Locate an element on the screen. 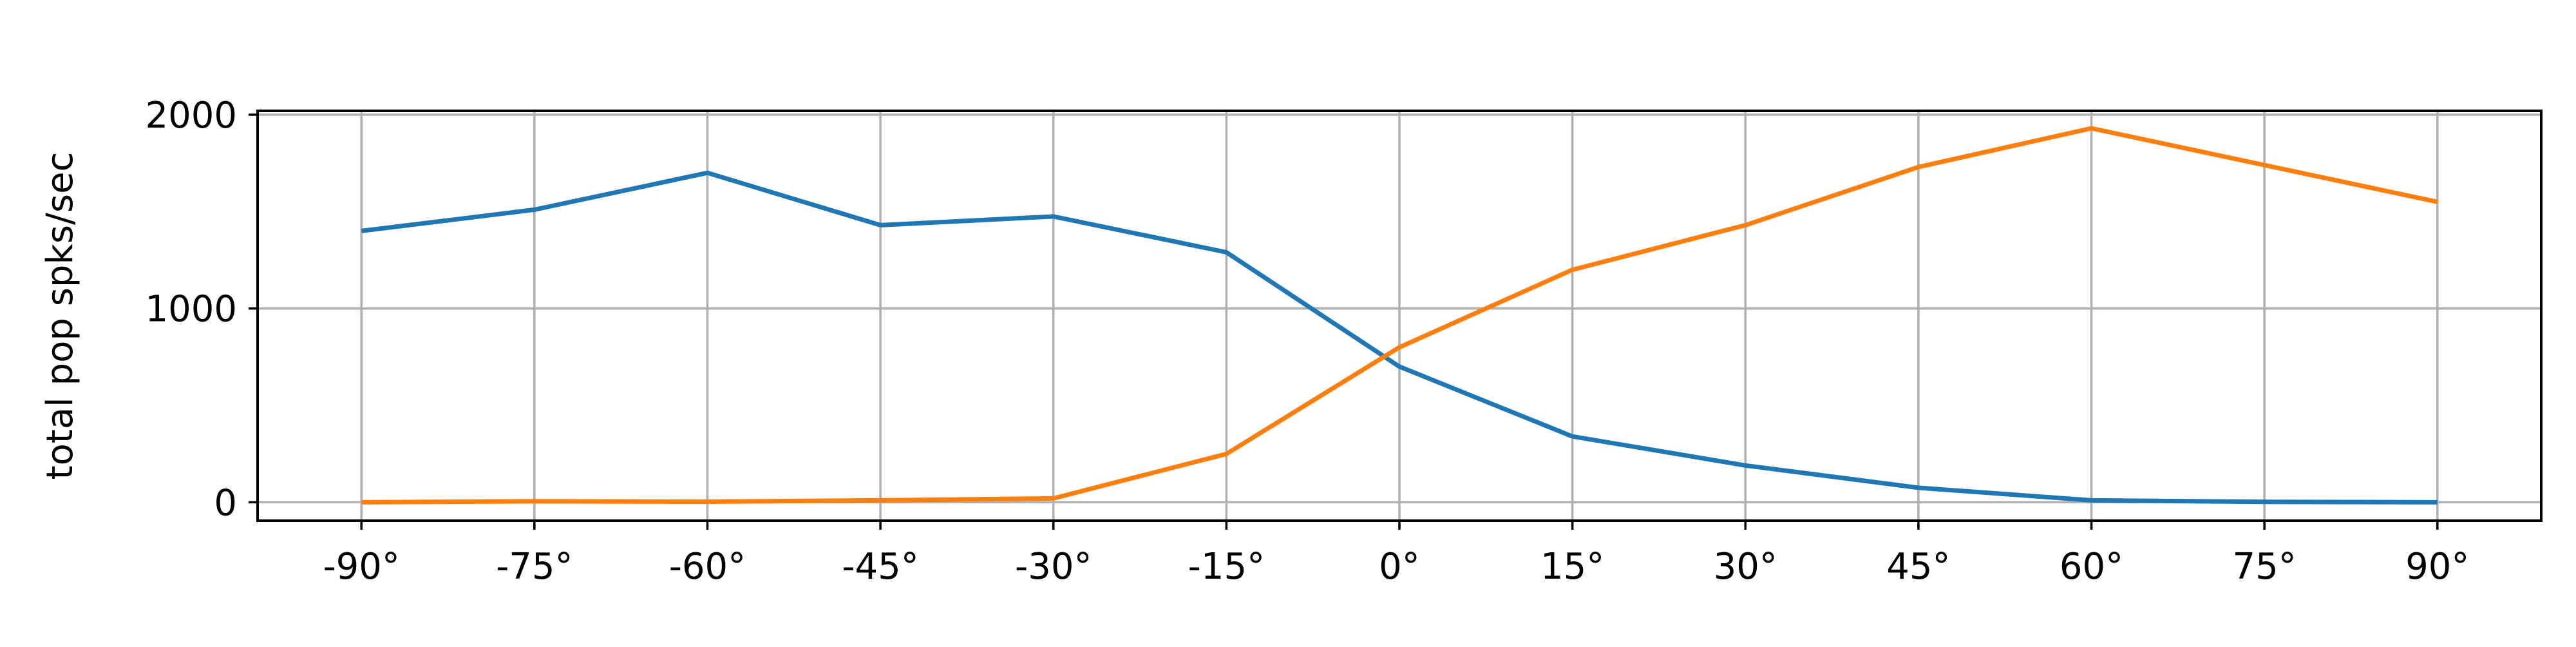 The image size is (2576, 647). y-tick-label: 1000 is located at coordinates (191, 310).